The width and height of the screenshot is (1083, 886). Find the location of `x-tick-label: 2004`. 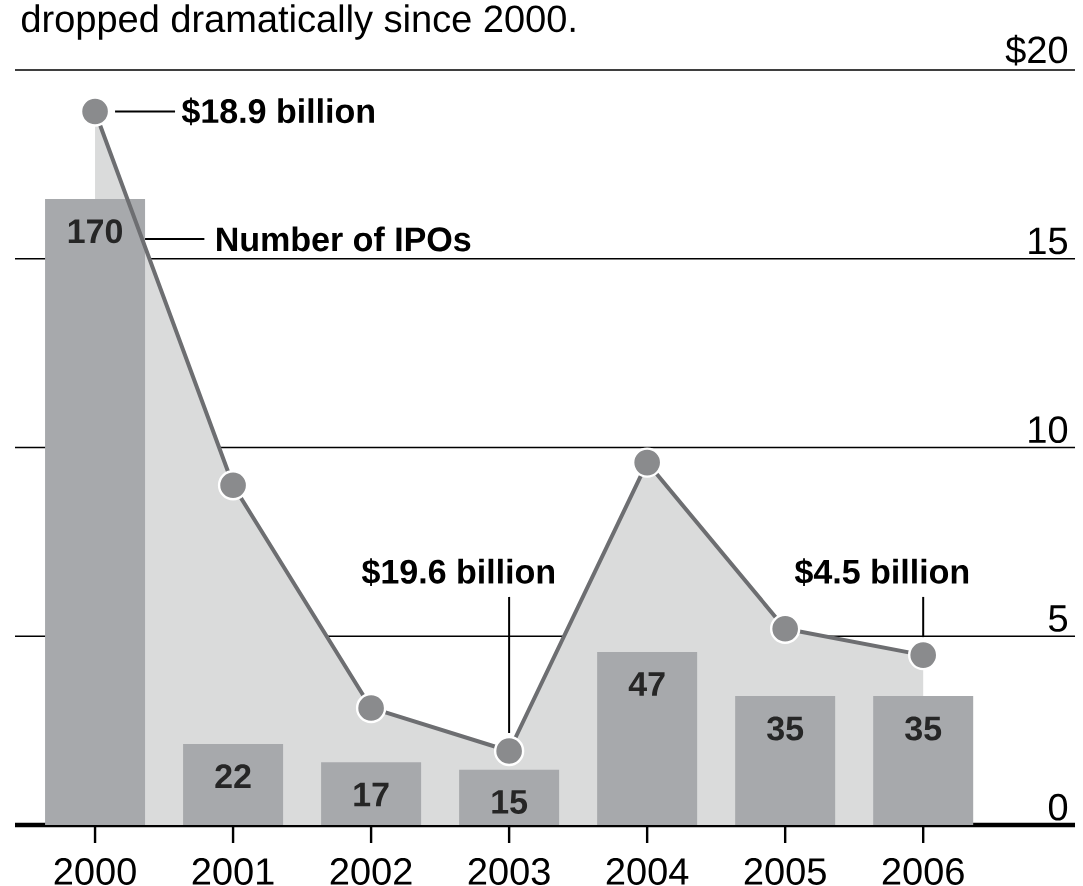

x-tick-label: 2004 is located at coordinates (647, 871).